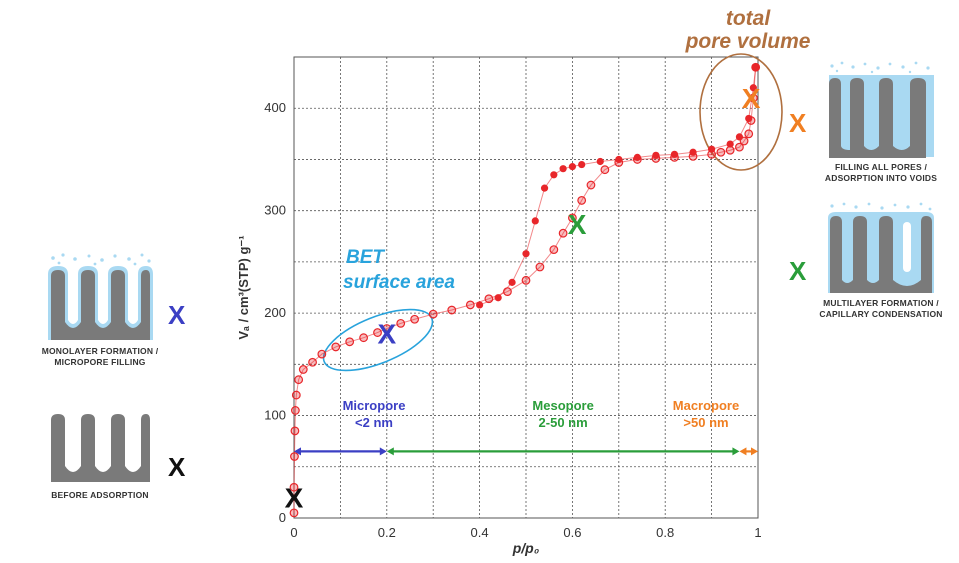  I want to click on solid-with-layer, so click(100, 303).